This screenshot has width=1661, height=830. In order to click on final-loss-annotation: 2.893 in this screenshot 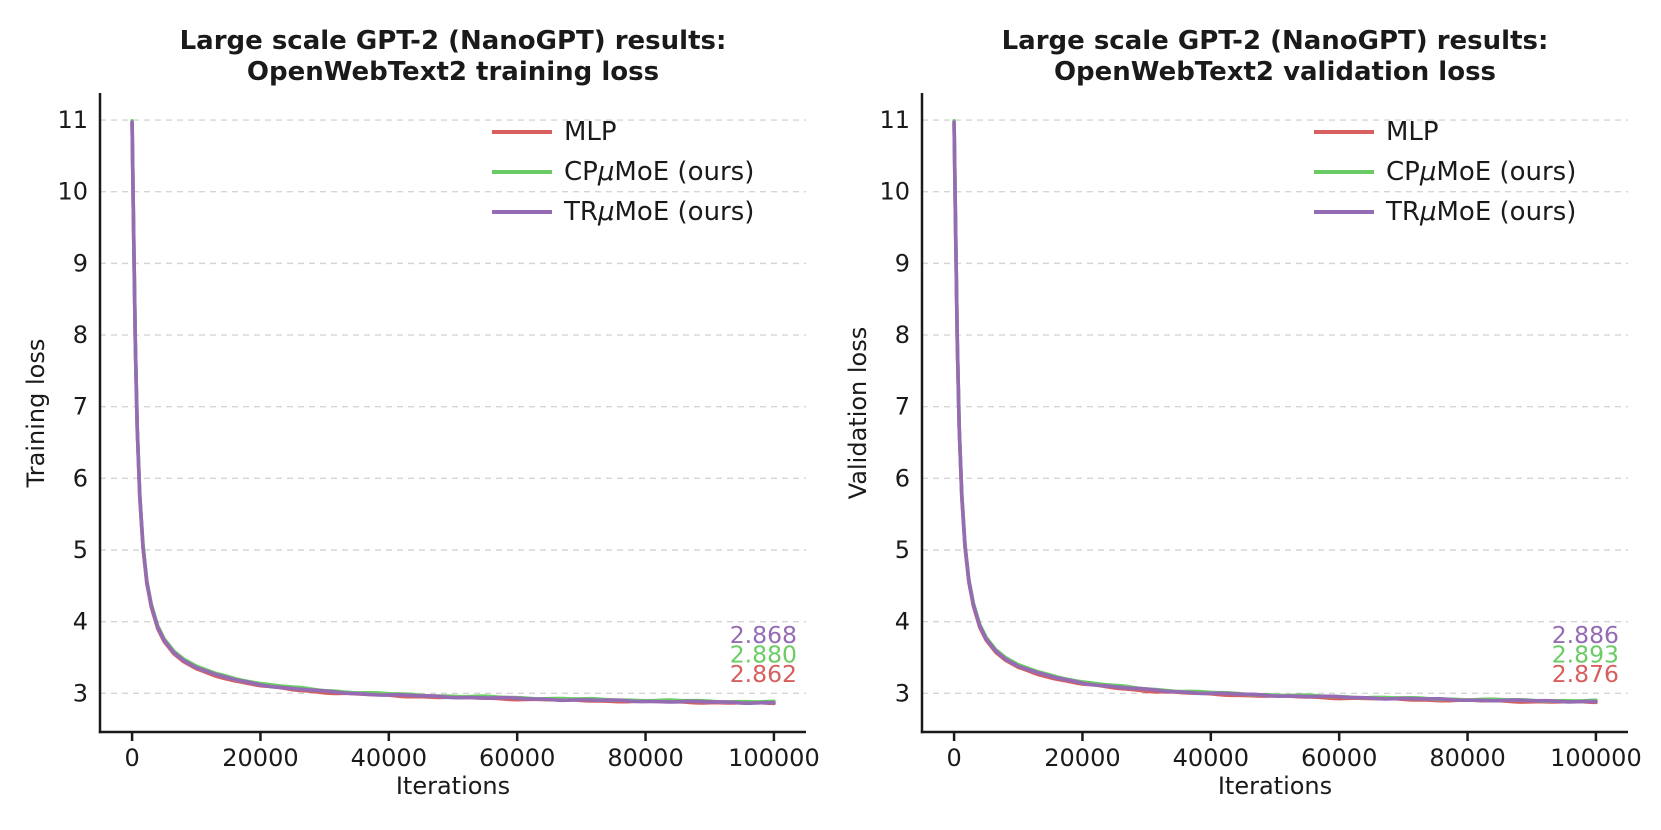, I will do `click(1585, 655)`.